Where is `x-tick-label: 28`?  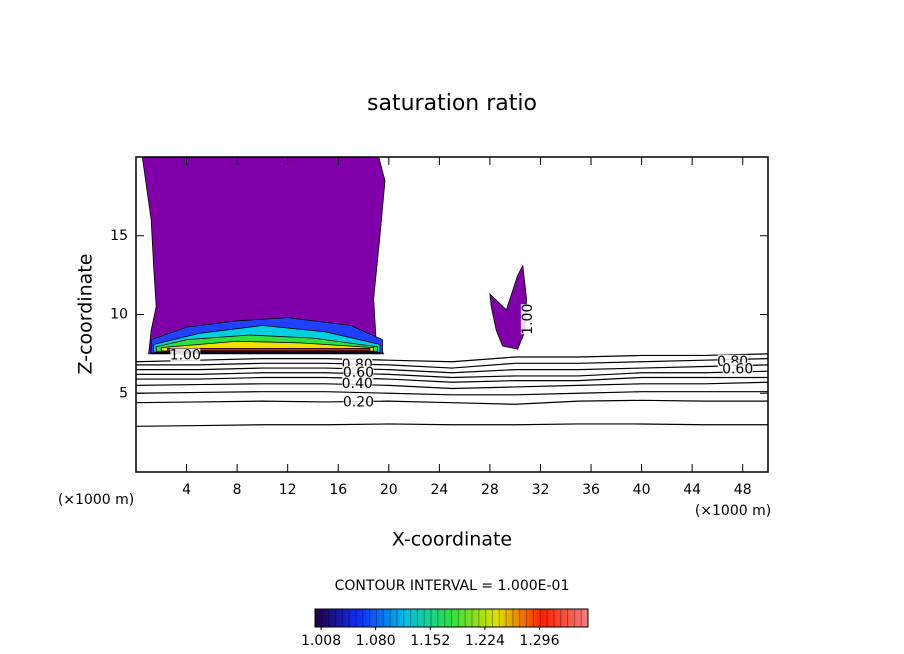
x-tick-label: 28 is located at coordinates (490, 490).